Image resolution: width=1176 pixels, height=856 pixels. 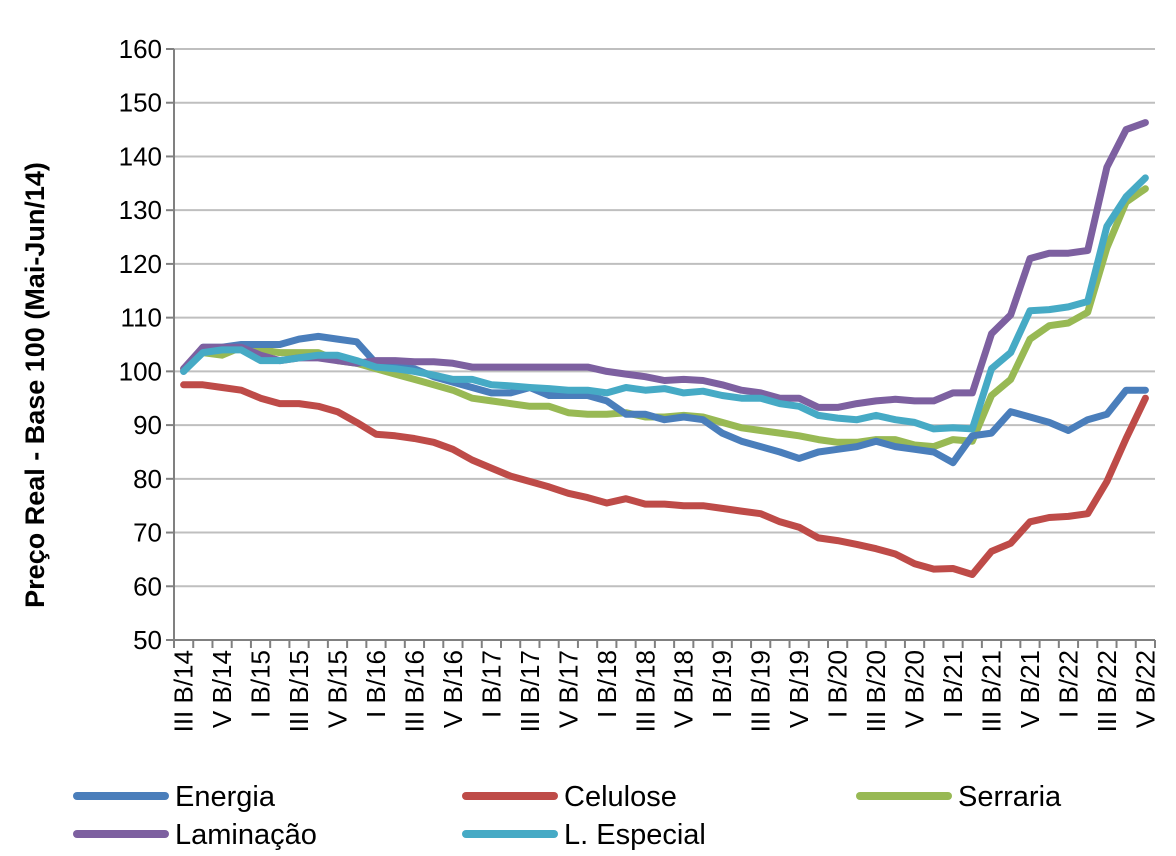 I want to click on x-tick-label: V B/14, so click(x=222, y=689).